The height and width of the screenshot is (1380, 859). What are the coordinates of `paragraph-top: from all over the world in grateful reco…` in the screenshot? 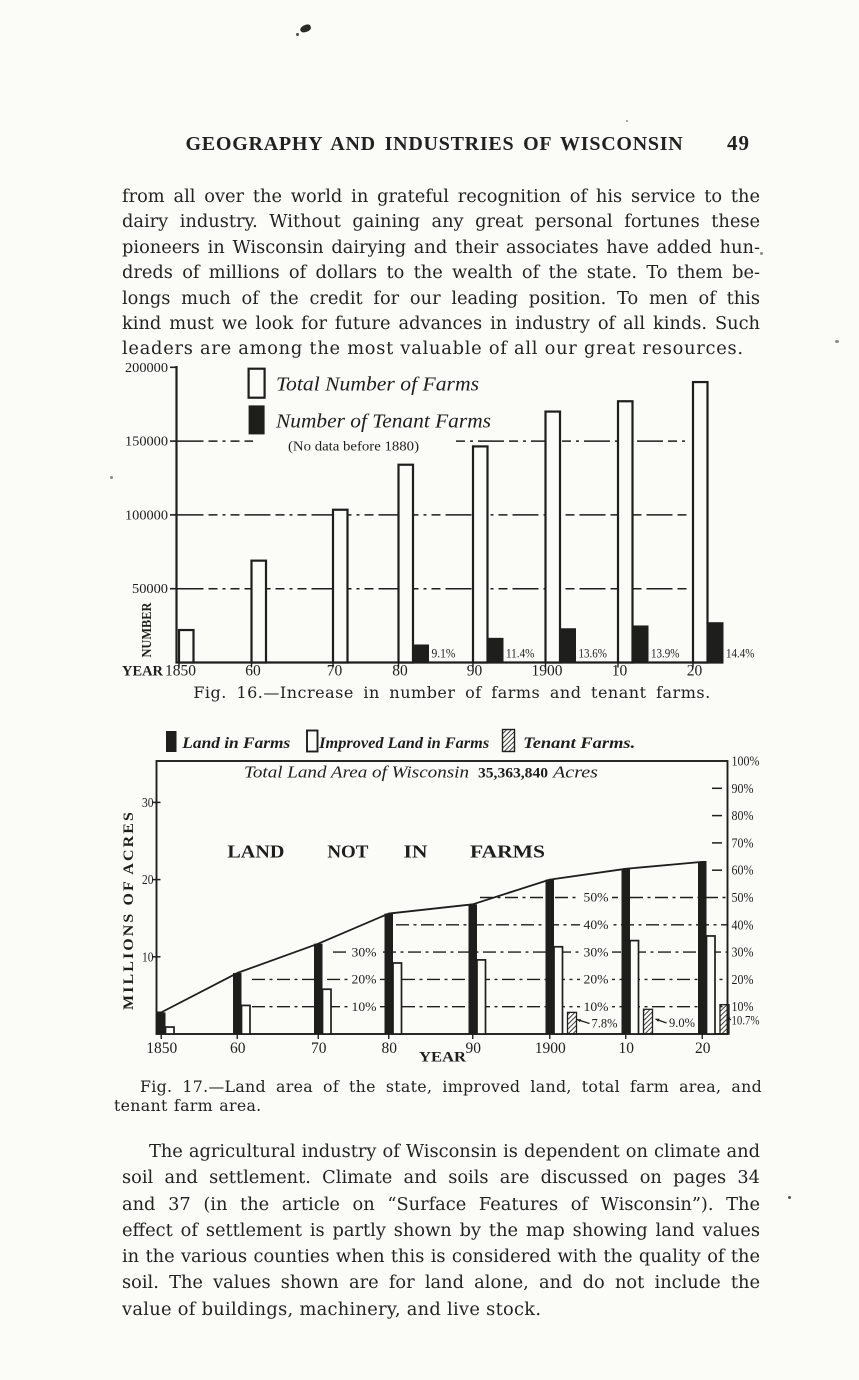 It's located at (441, 273).